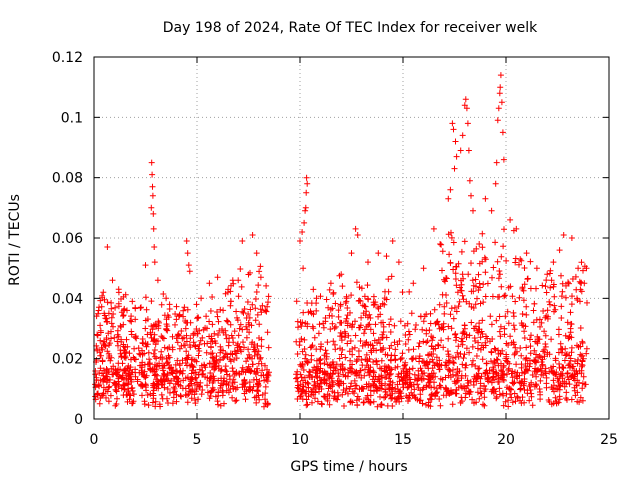 This screenshot has height=480, width=640. What do you see at coordinates (67, 360) in the screenshot?
I see `y-tick-label: 0.02` at bounding box center [67, 360].